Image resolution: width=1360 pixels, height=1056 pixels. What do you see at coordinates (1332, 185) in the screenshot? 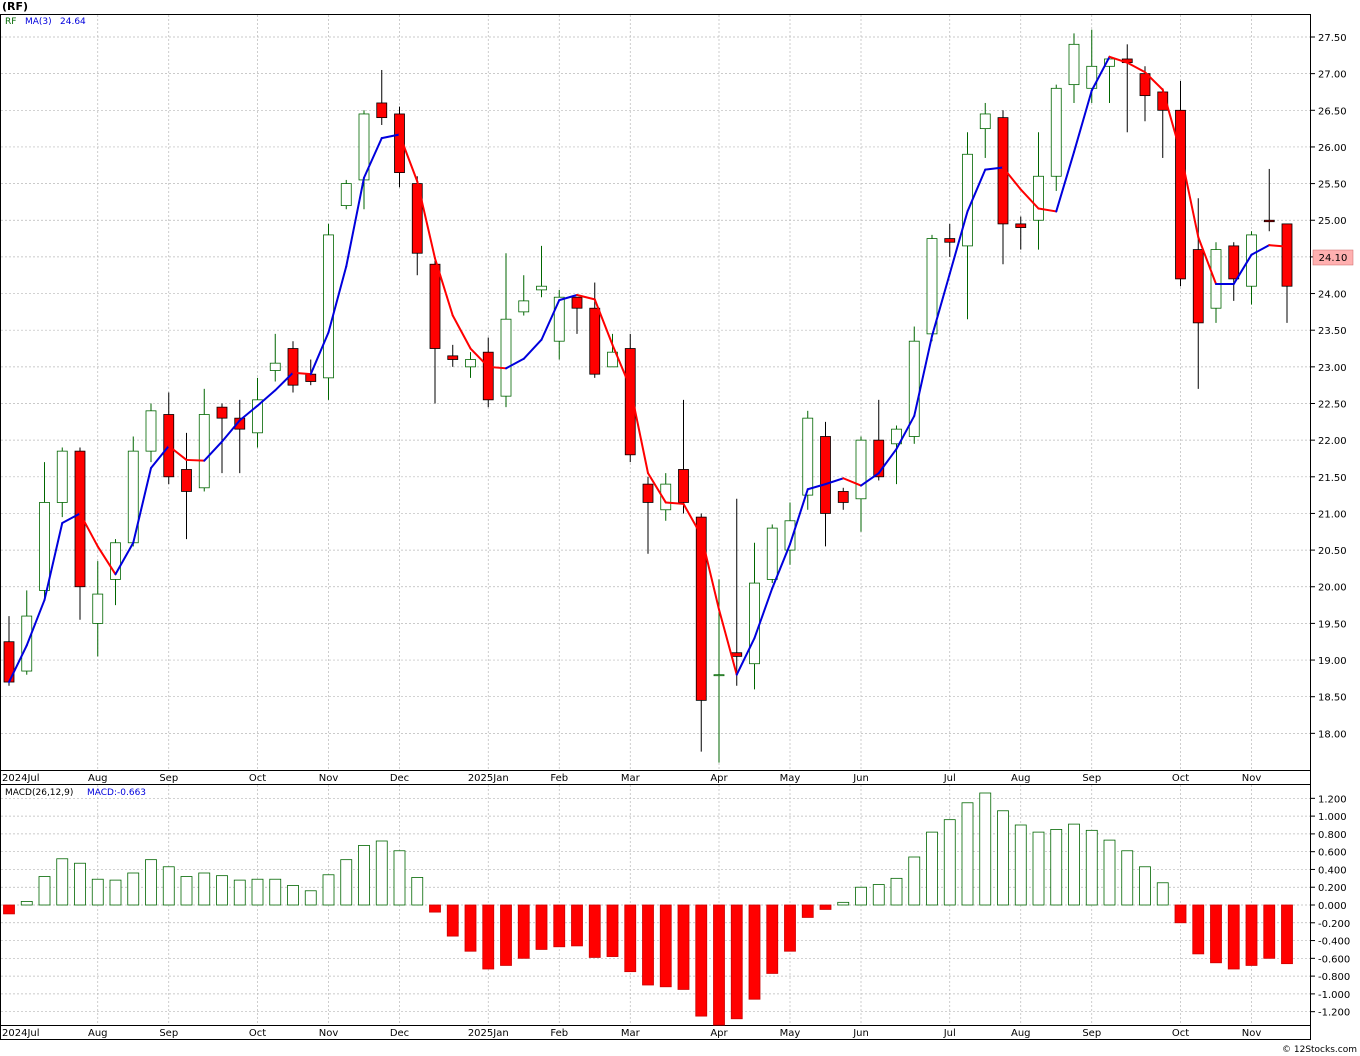
I see `price-tick-label: 25.50` at bounding box center [1332, 185].